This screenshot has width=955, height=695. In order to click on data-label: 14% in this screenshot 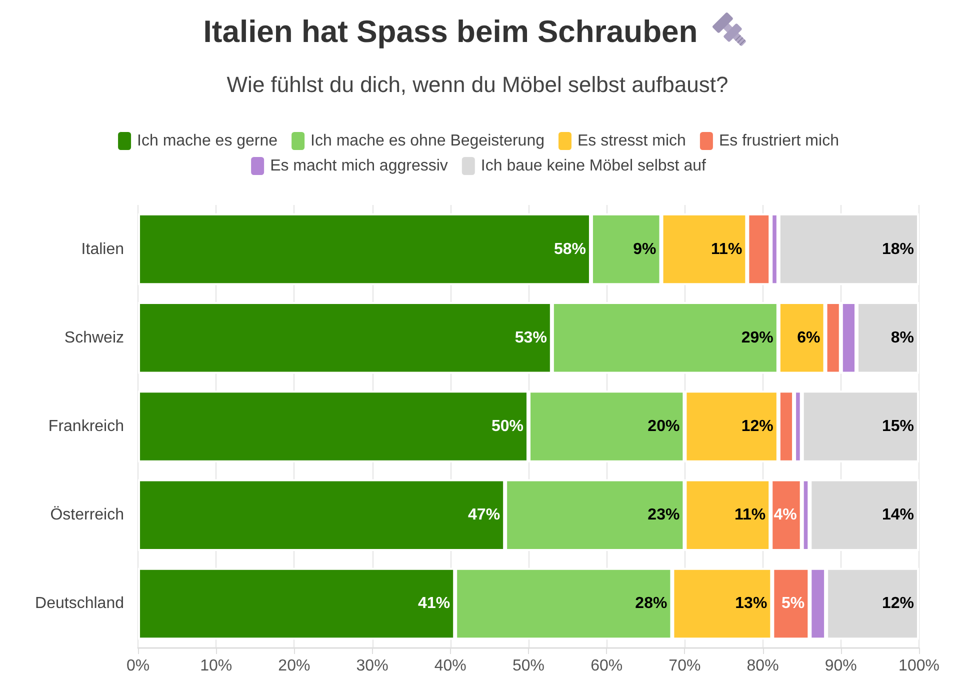, I will do `click(898, 515)`.